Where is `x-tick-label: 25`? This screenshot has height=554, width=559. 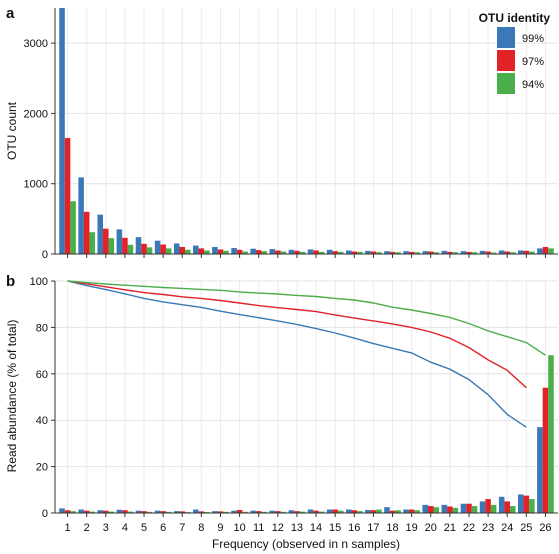
x-tick-label: 25 is located at coordinates (526, 528).